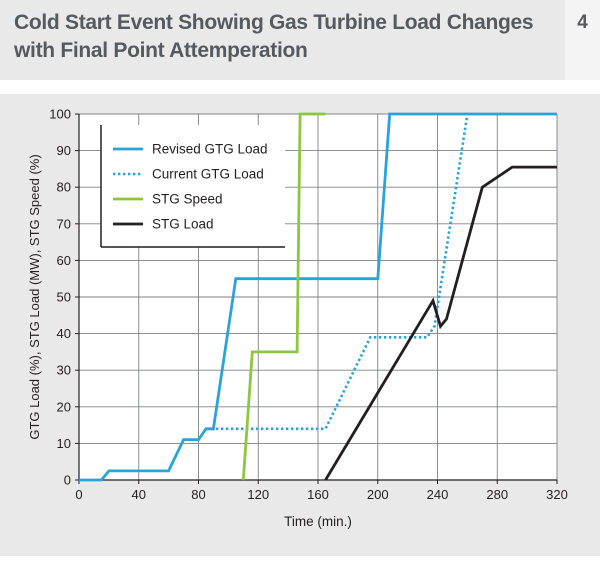 This screenshot has width=600, height=571. What do you see at coordinates (64, 370) in the screenshot?
I see `y-tick-label: 30` at bounding box center [64, 370].